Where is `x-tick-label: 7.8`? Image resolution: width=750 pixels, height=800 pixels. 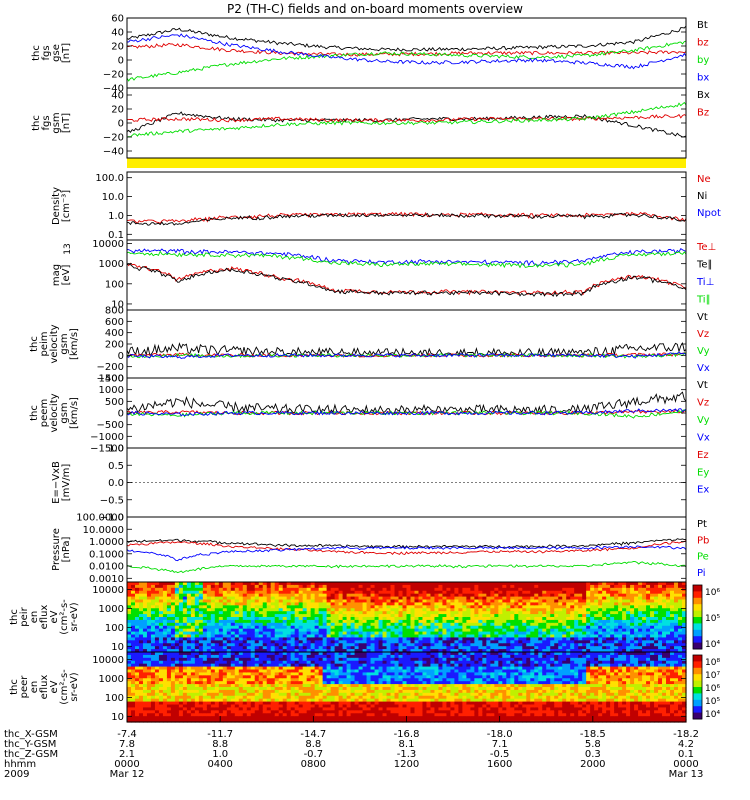 x-tick-label: 7.8 is located at coordinates (127, 744).